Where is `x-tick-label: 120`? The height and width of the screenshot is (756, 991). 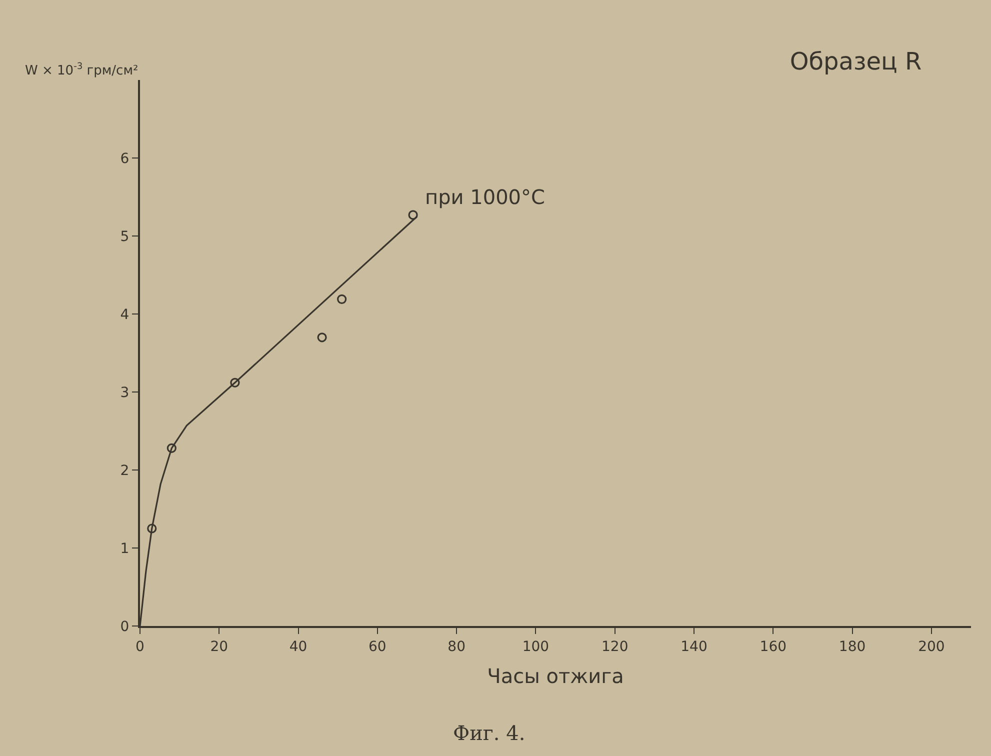 x-tick-label: 120 is located at coordinates (614, 646).